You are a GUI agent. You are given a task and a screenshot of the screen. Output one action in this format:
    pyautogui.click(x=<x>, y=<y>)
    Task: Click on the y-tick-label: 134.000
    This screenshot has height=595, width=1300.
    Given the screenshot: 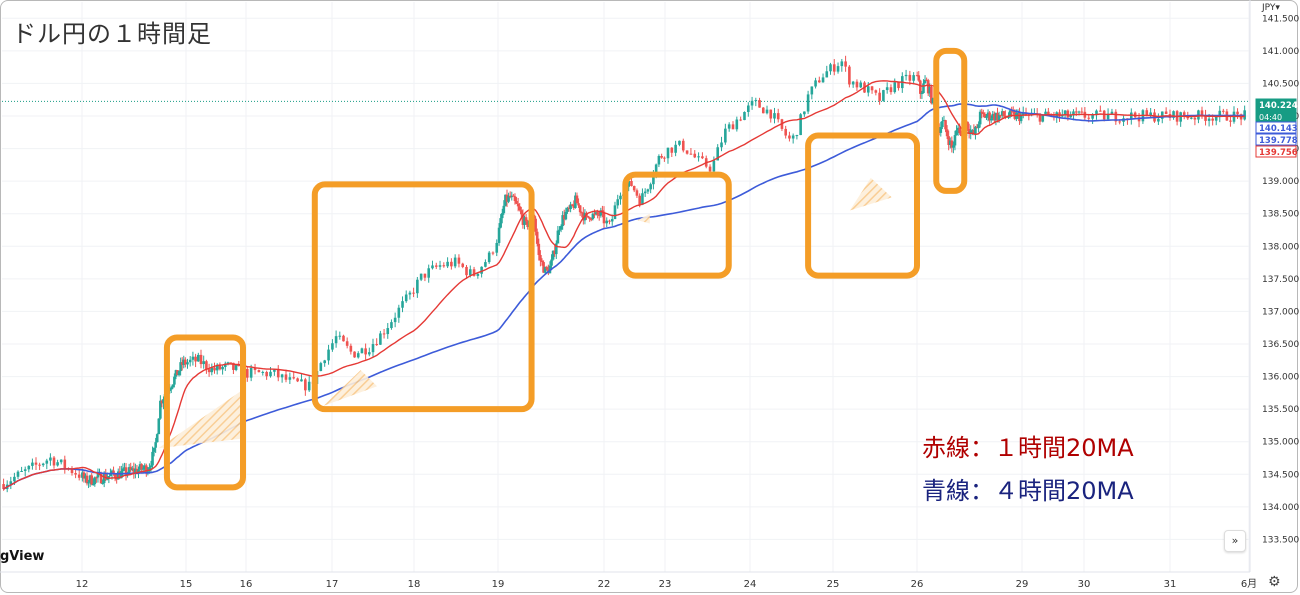 What is the action you would take?
    pyautogui.click(x=1280, y=508)
    